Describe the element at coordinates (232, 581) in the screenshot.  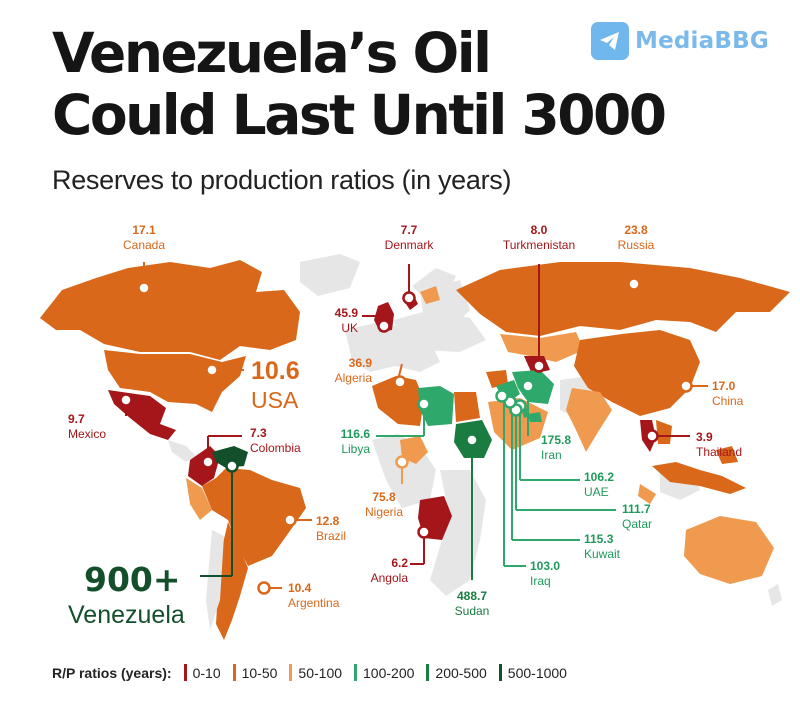
I see `country-argentina` at that location.